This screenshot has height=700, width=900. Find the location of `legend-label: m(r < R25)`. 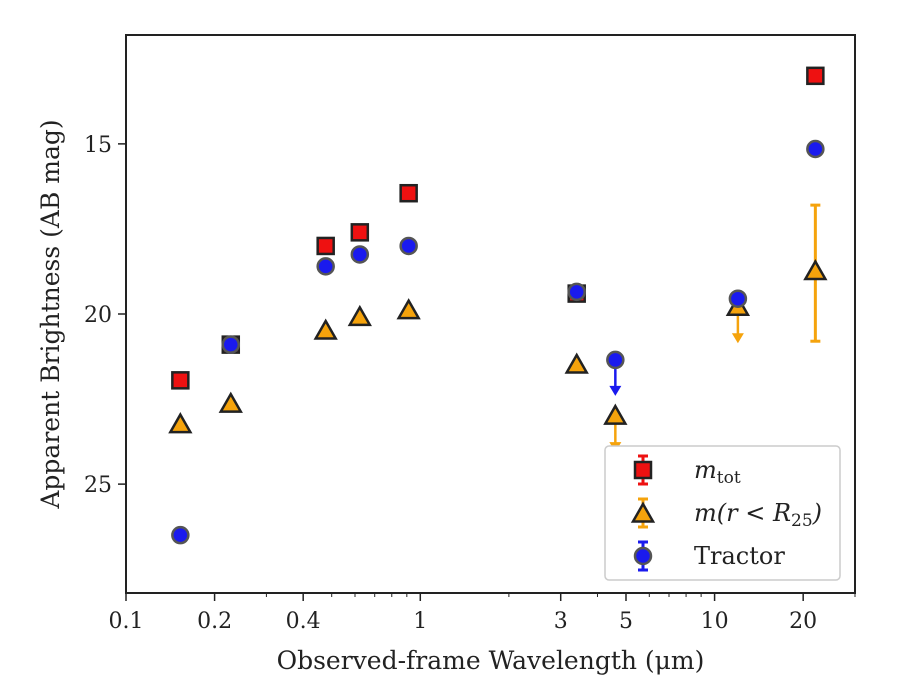

legend-label: m(r < R25) is located at coordinates (758, 515).